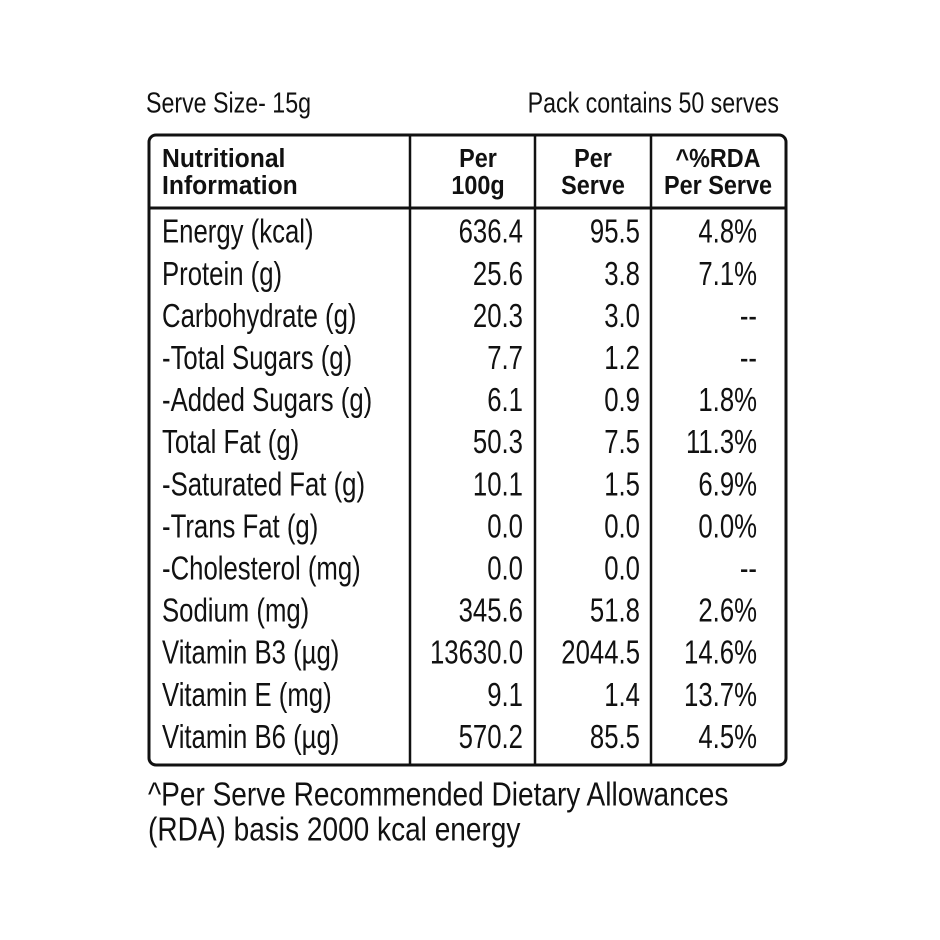 The width and height of the screenshot is (940, 940). Describe the element at coordinates (498, 274) in the screenshot. I see `nutrient-value: 25.6` at that location.